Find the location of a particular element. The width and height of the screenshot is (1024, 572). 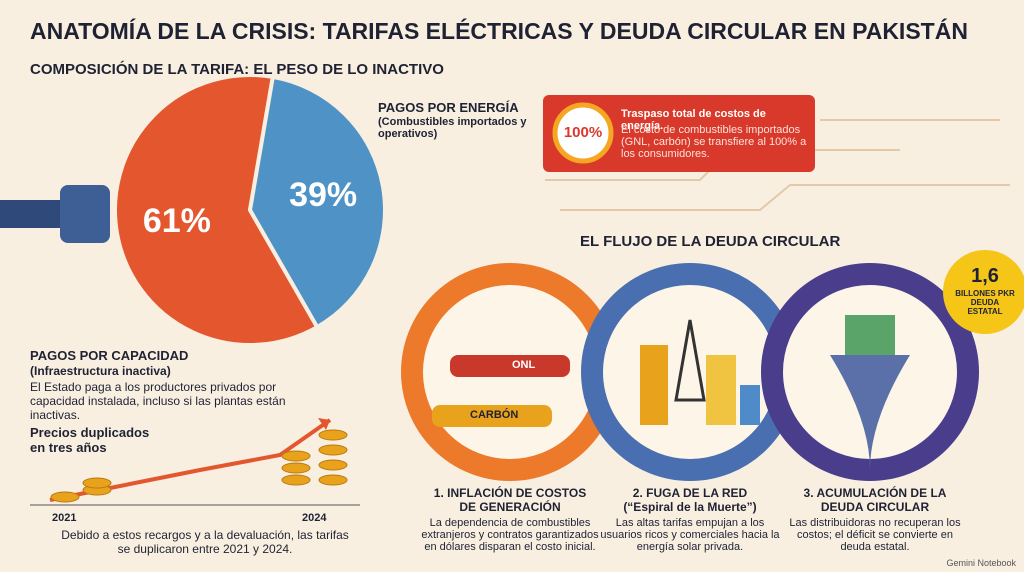

step-ring is located at coordinates (690, 372).